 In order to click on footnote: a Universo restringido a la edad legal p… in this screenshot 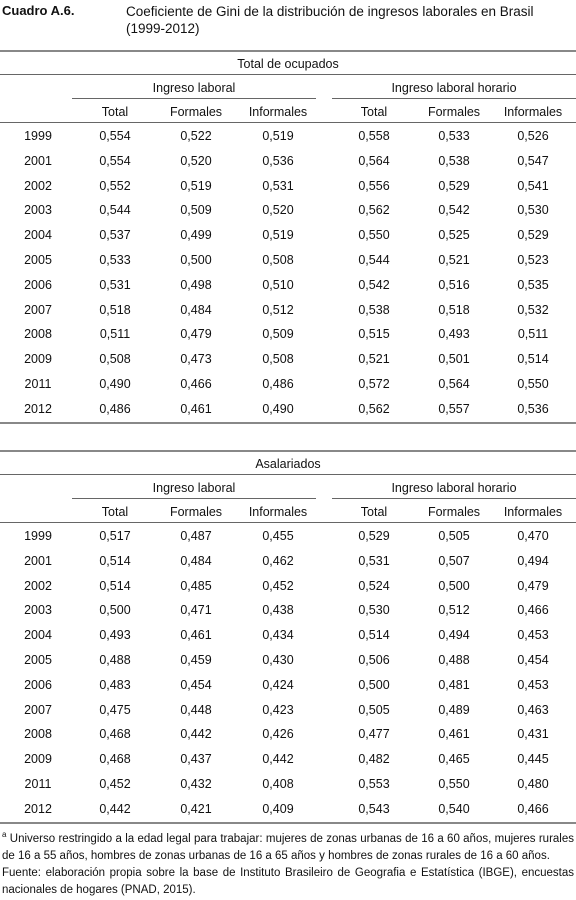, I will do `click(288, 845)`.